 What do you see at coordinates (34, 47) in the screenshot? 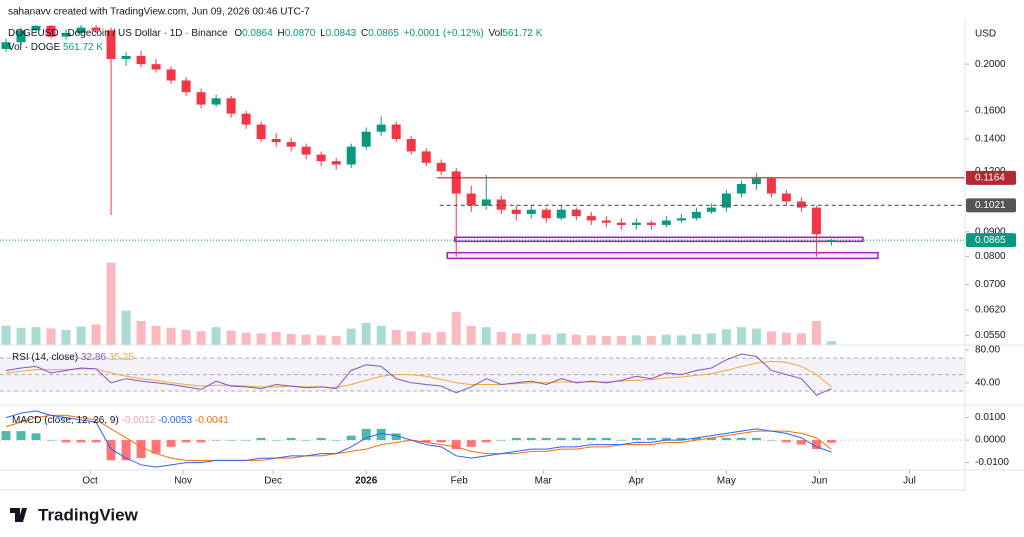
I see `volume-title: Vol · DOGE` at bounding box center [34, 47].